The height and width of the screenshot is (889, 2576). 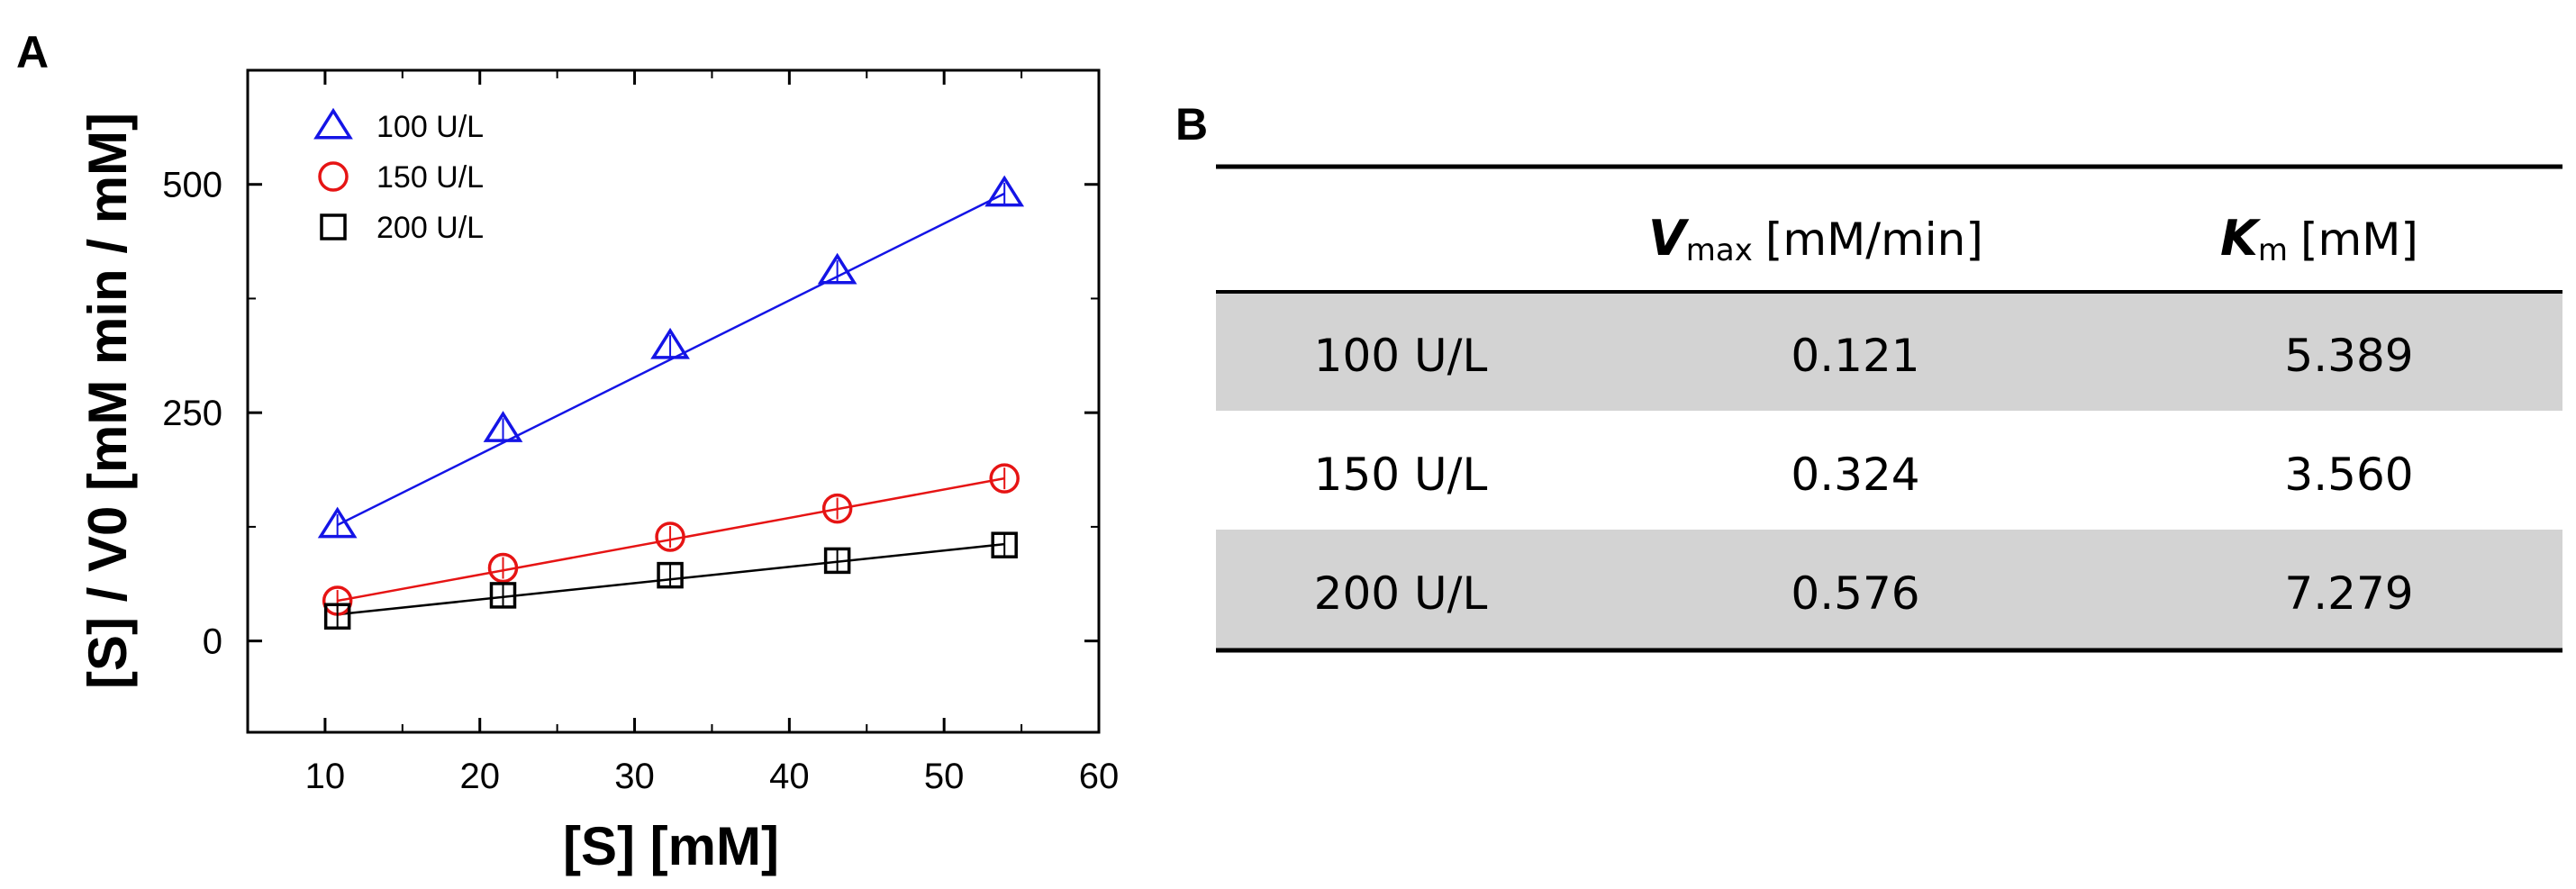 I want to click on x-tick-label: 10, so click(x=325, y=776).